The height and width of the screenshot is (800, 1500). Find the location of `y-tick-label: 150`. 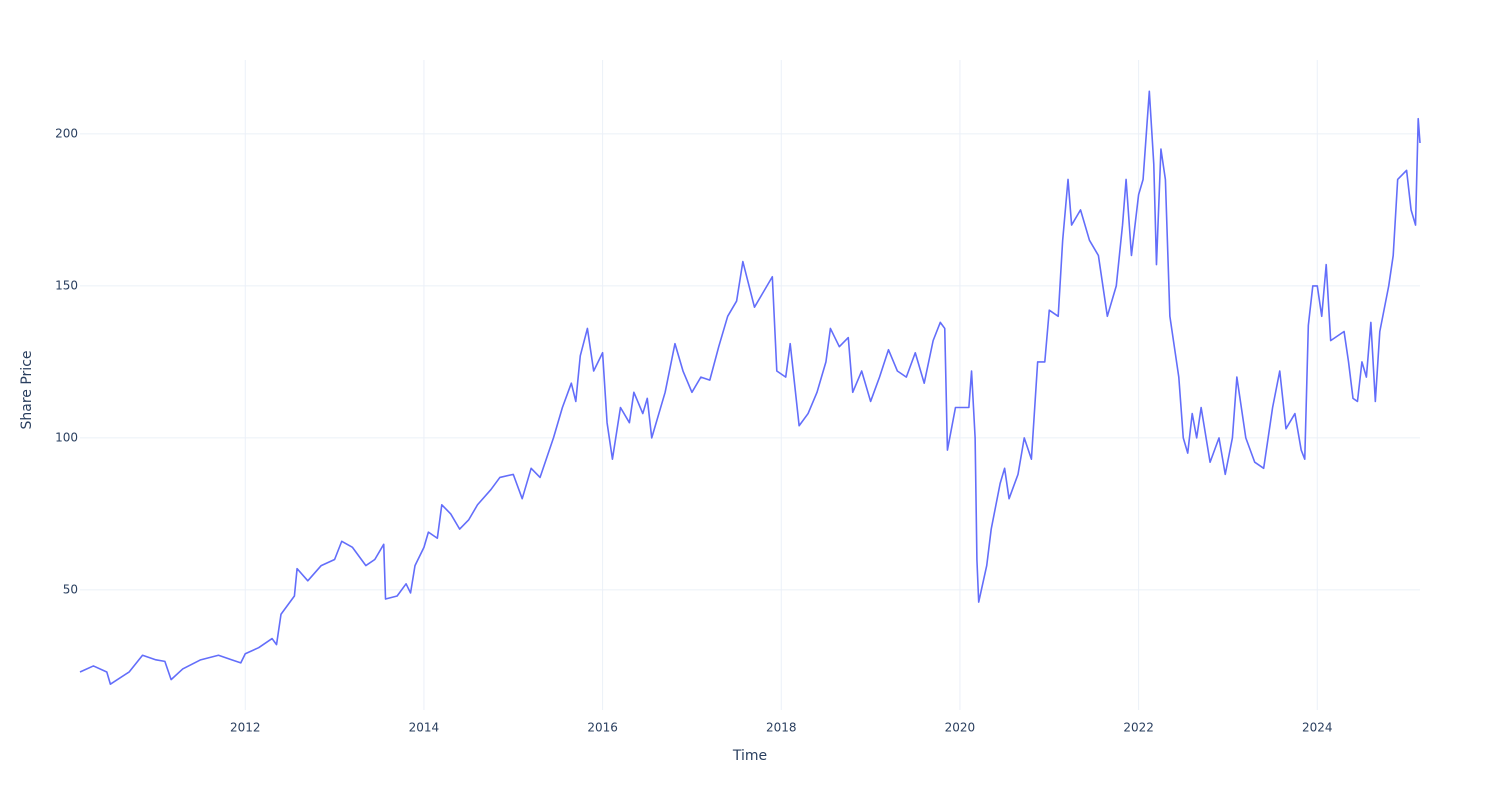

y-tick-label: 150 is located at coordinates (66, 285).